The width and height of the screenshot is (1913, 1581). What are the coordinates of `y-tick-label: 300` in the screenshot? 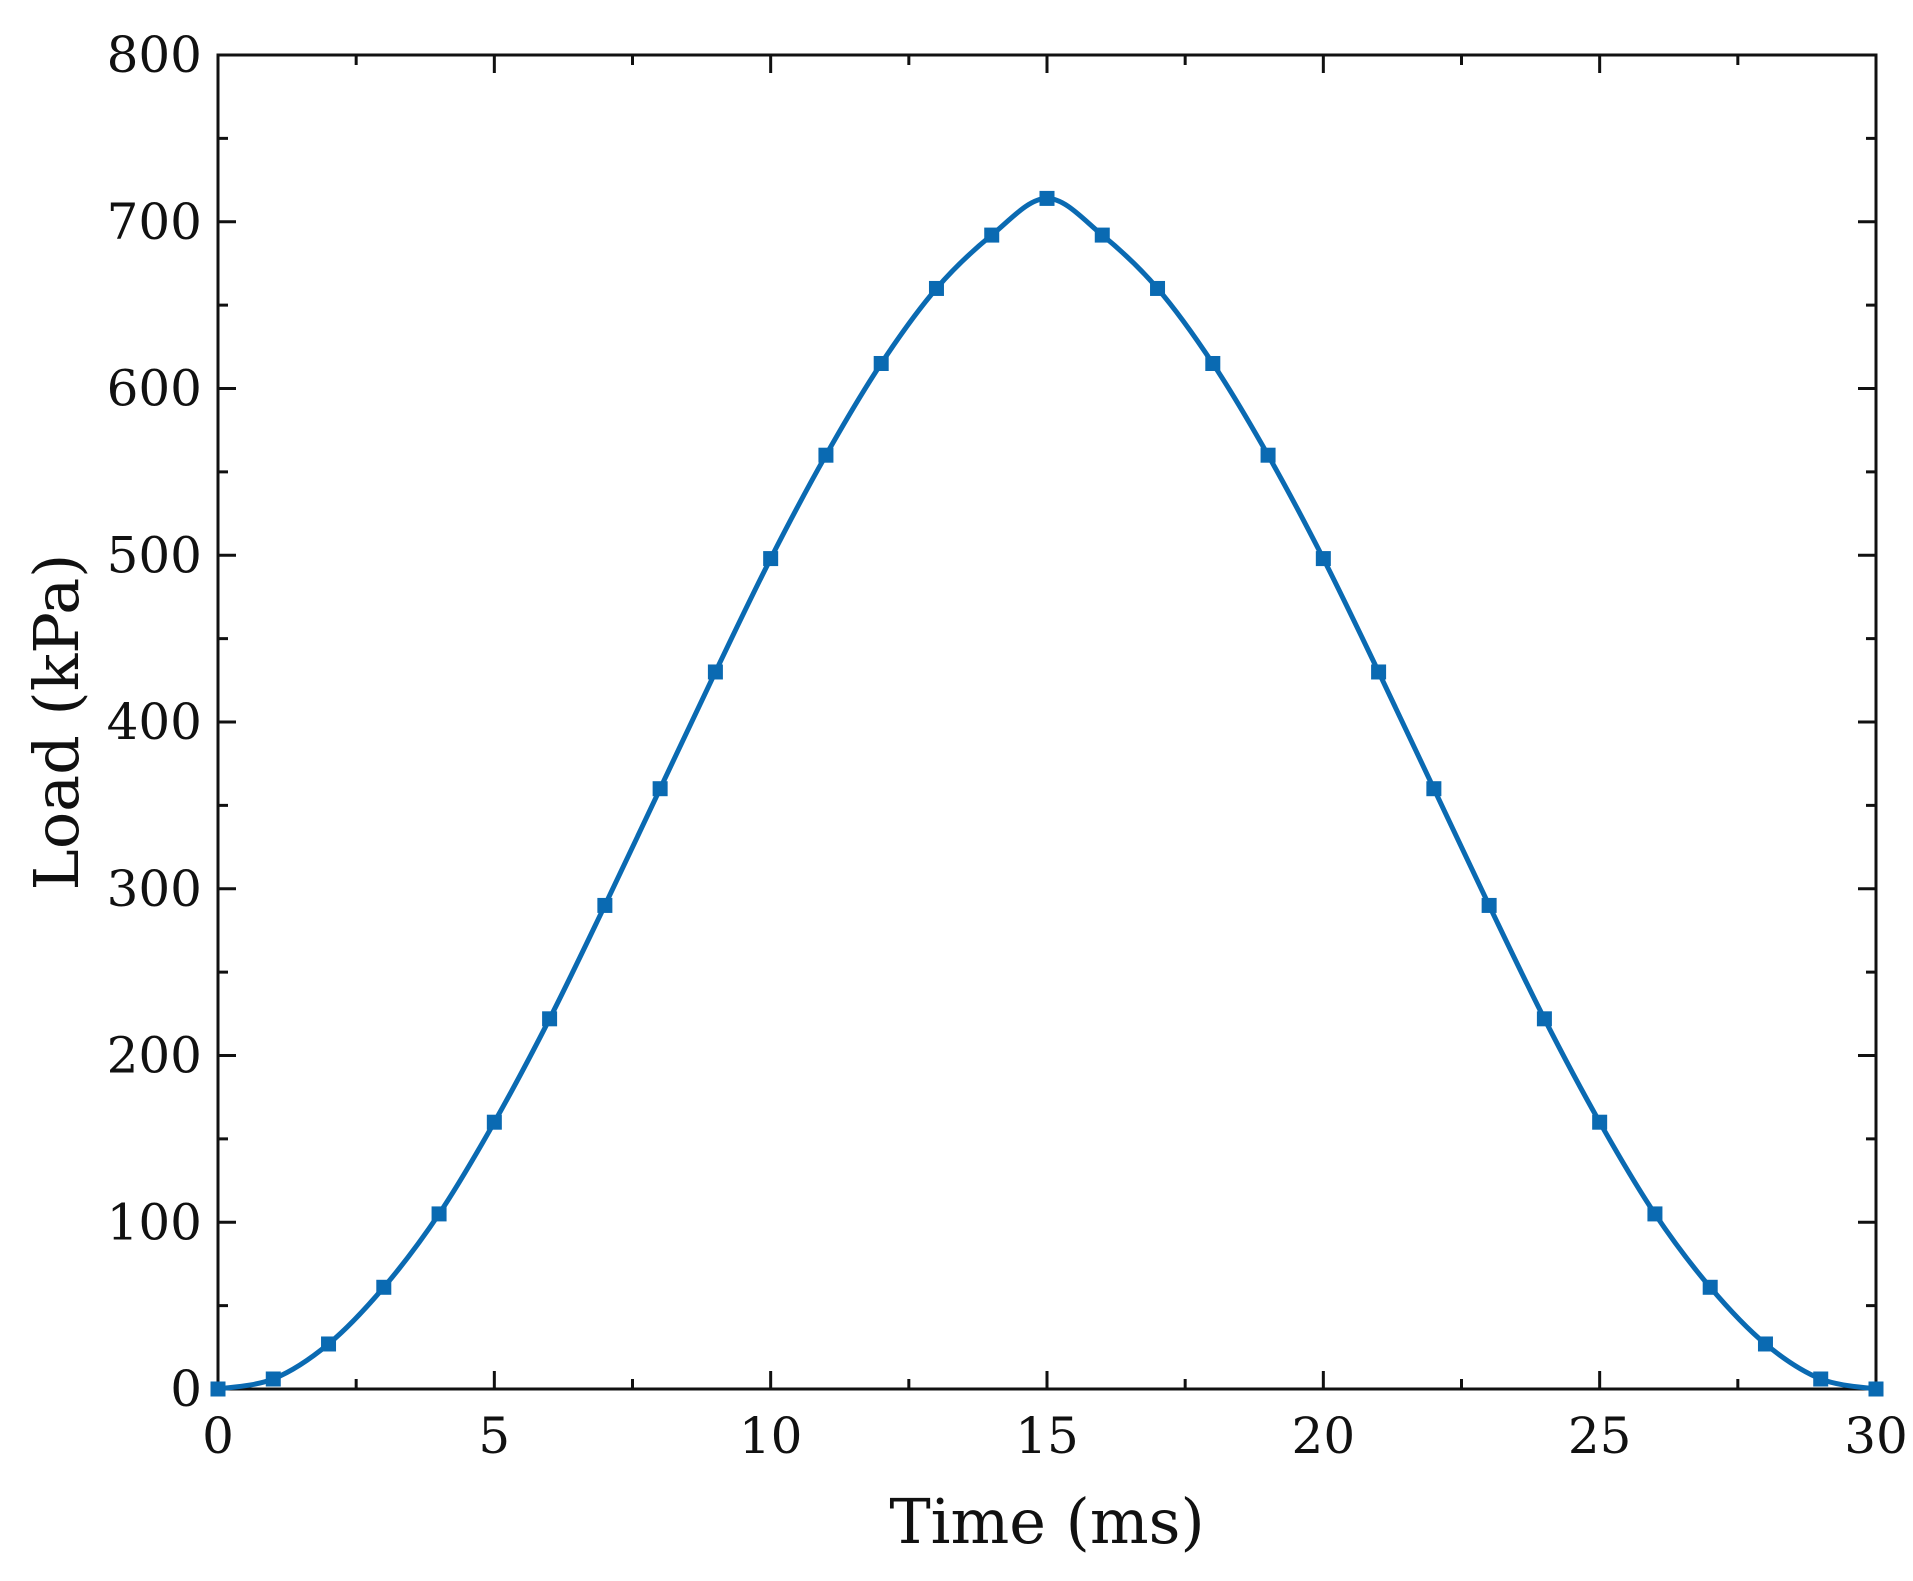 It's located at (154, 889).